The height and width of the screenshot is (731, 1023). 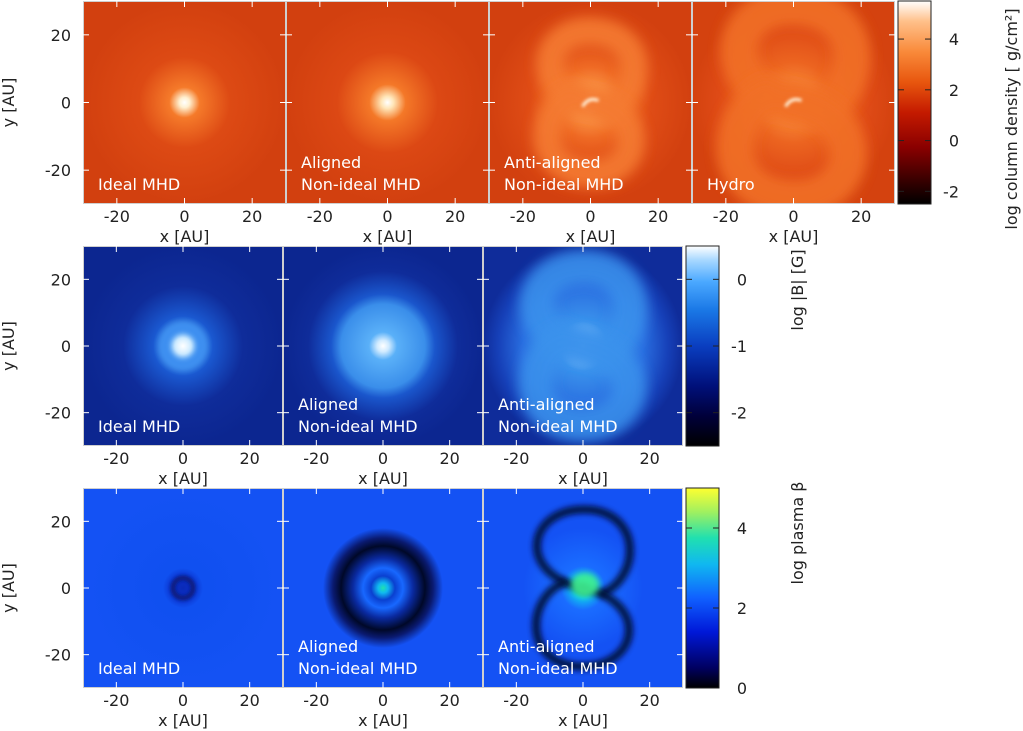 I want to click on panel-label: Hydro, so click(x=731, y=184).